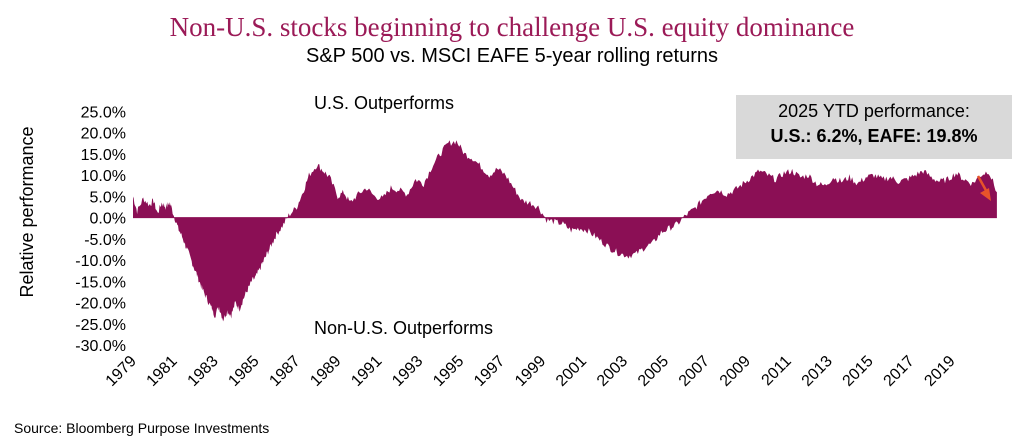  Describe the element at coordinates (243, 371) in the screenshot. I see `x-tick-label: 1985` at that location.